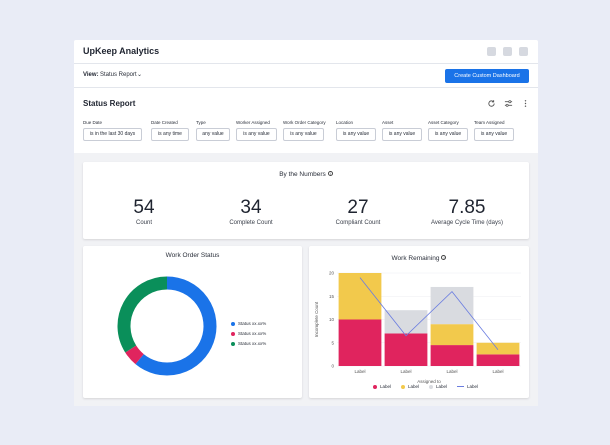 The width and height of the screenshot is (610, 445). I want to click on view-label: View:, so click(91, 75).